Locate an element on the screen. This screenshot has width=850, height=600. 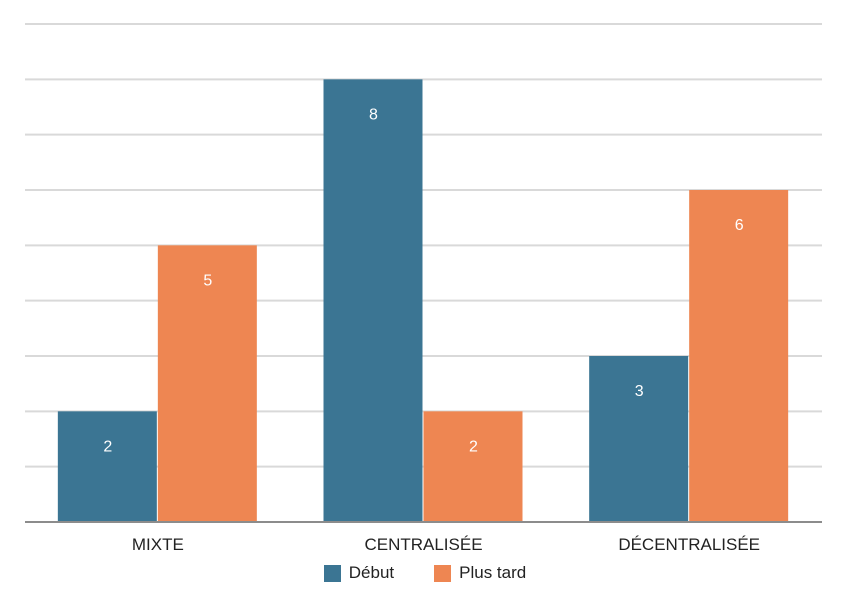
data-label: 6 is located at coordinates (739, 225).